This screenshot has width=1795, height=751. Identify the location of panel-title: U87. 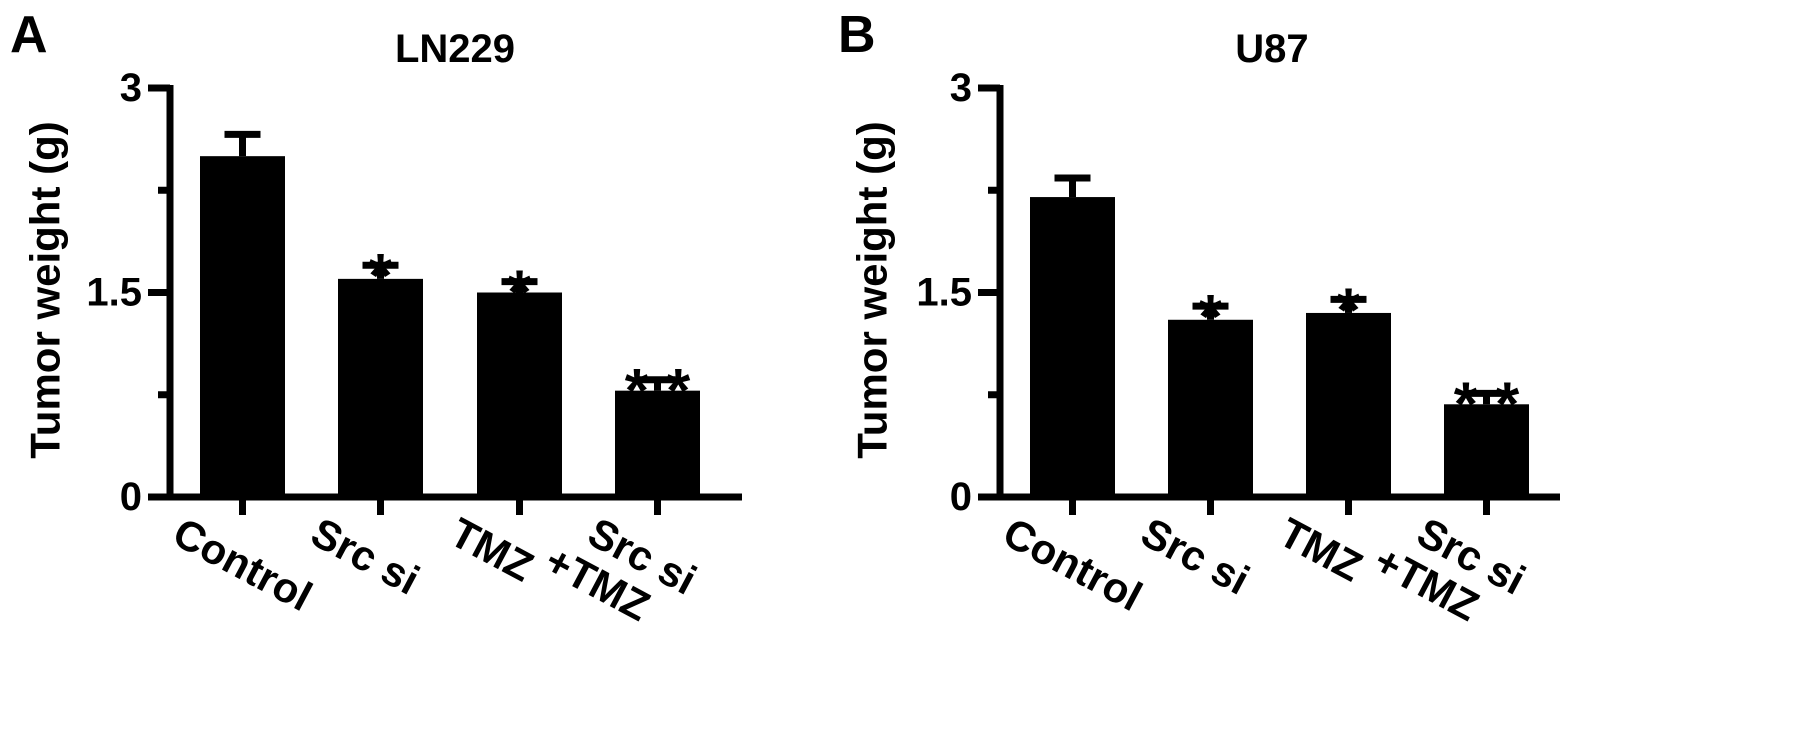
(1271, 49).